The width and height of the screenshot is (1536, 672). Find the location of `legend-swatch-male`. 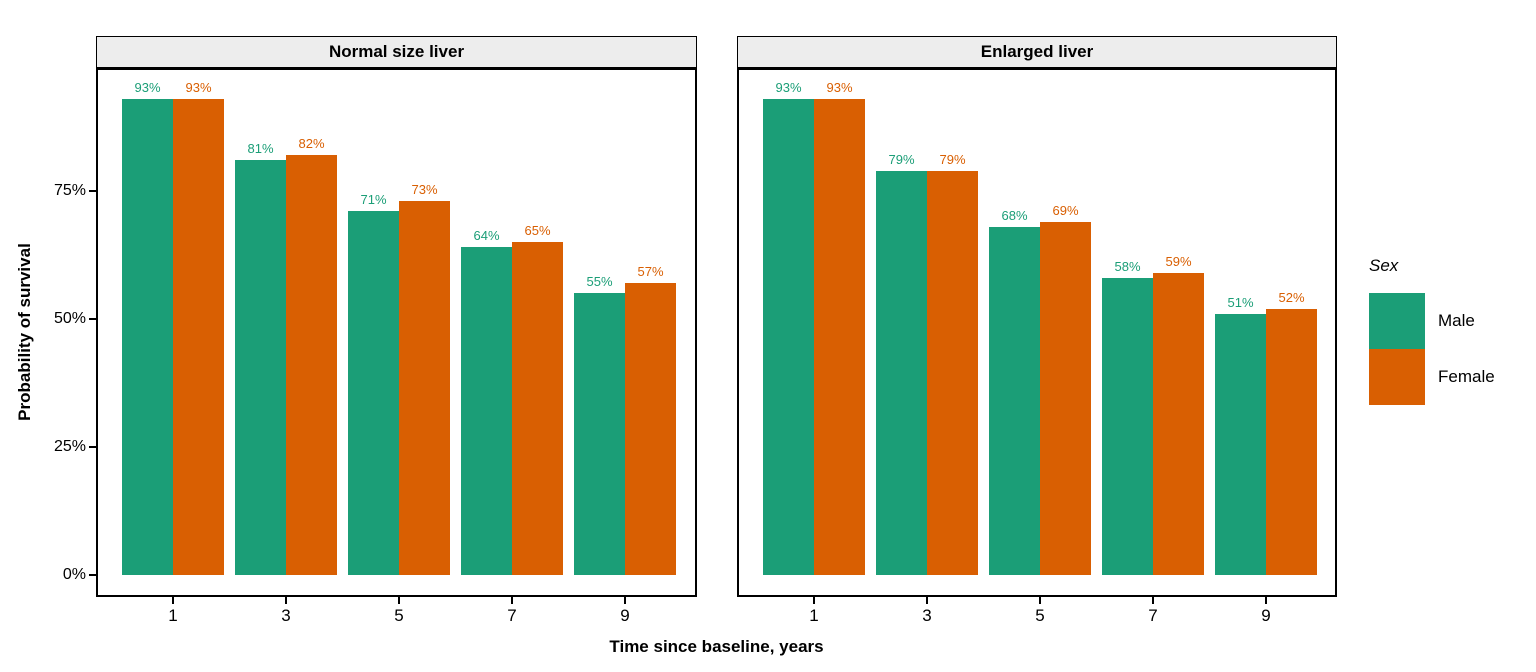

legend-swatch-male is located at coordinates (1397, 321).